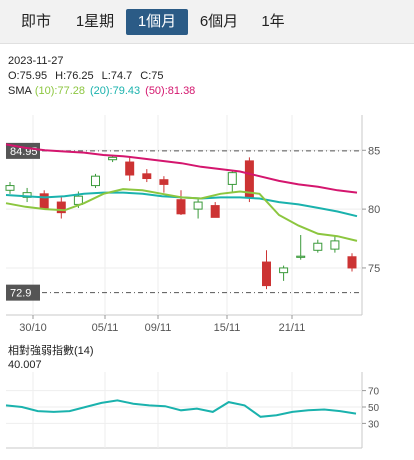  I want to click on rsi-line, so click(181, 408).